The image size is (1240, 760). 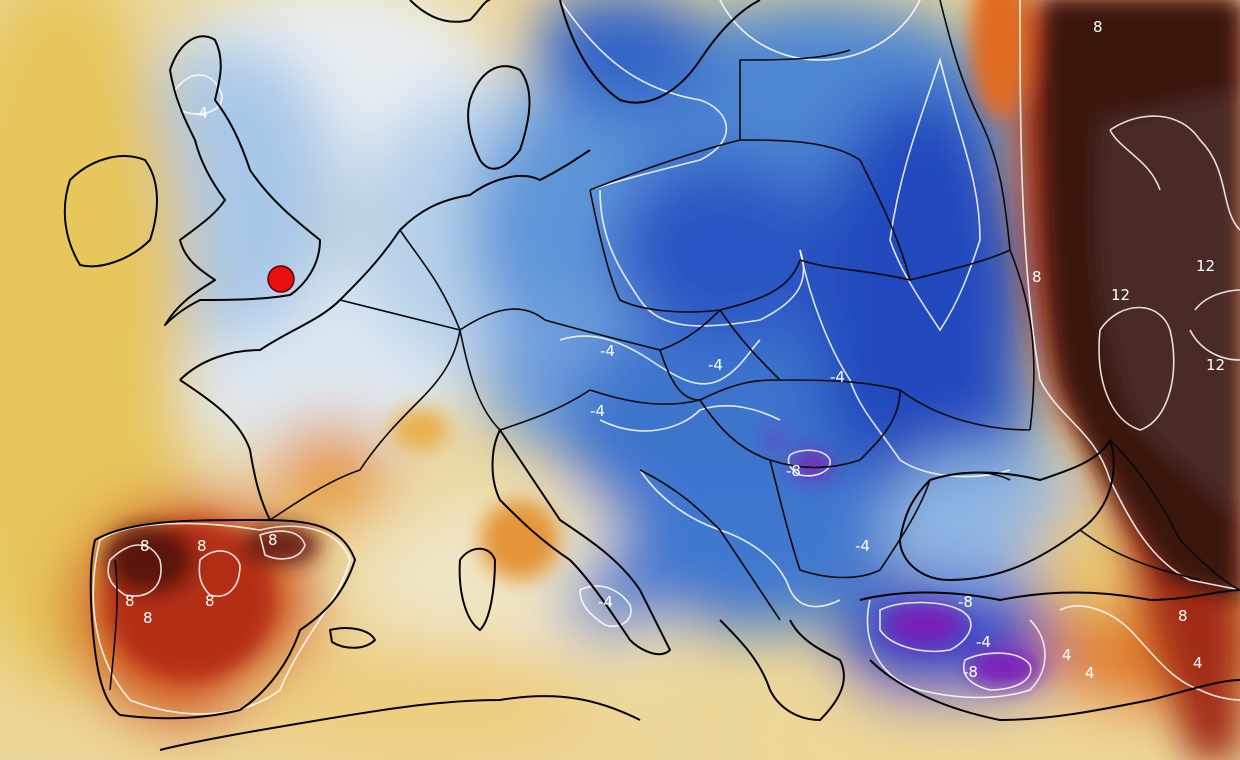 I want to click on location-marker, so click(x=281, y=279).